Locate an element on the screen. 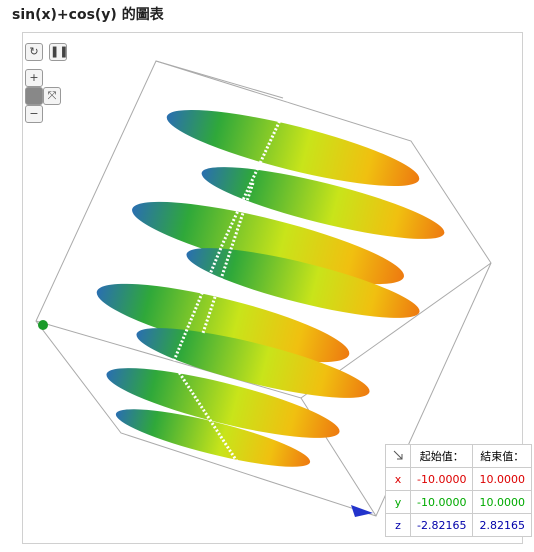 The width and height of the screenshot is (534, 552). cell: 2.82165 is located at coordinates (502, 525).